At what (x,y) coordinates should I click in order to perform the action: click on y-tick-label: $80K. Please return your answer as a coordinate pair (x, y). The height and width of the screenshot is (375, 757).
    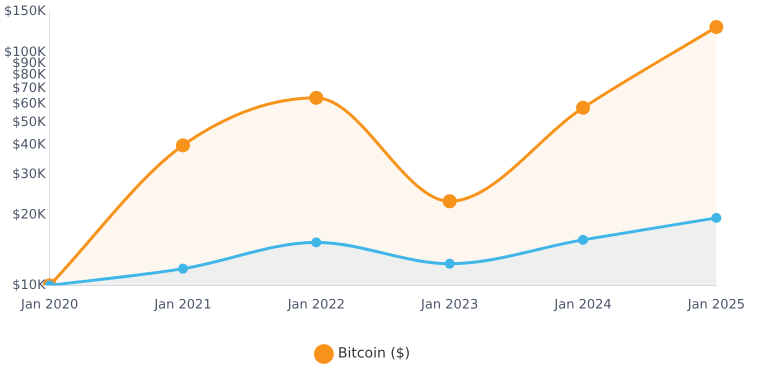
    Looking at the image, I should click on (29, 75).